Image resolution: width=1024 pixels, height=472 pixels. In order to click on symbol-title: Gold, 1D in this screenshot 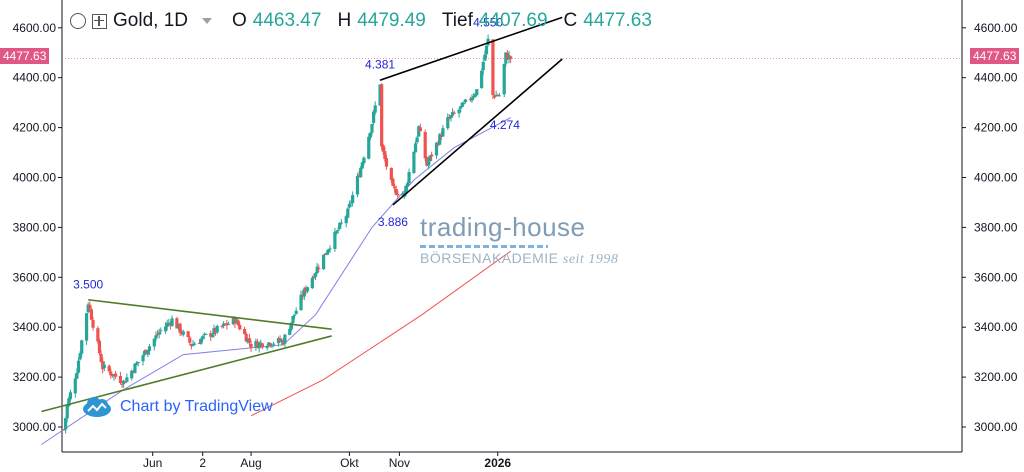, I will do `click(150, 20)`.